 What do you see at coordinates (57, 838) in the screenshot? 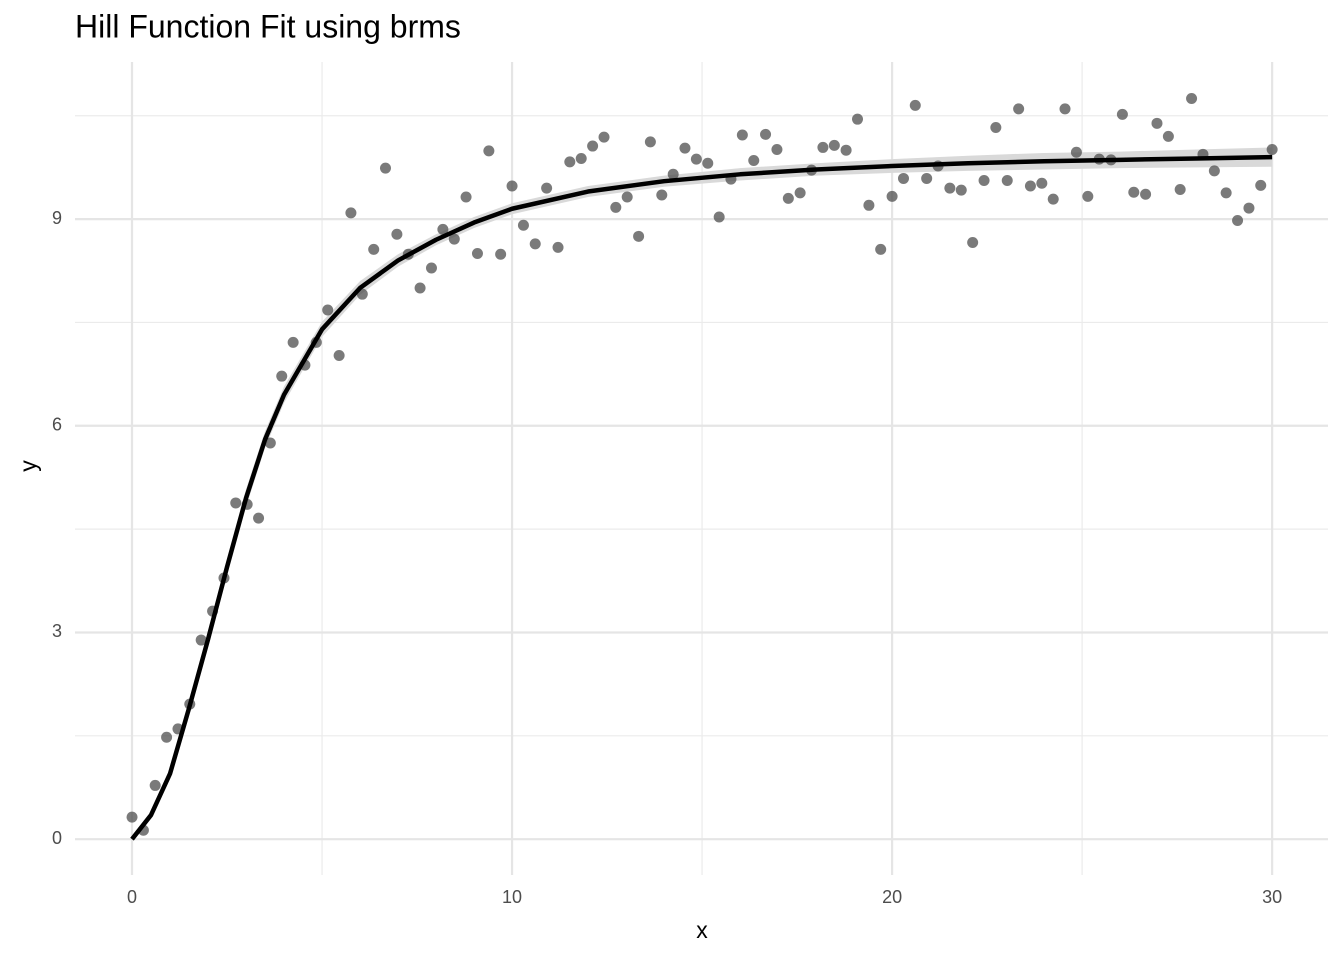
I see `y-tick-label: 0` at bounding box center [57, 838].